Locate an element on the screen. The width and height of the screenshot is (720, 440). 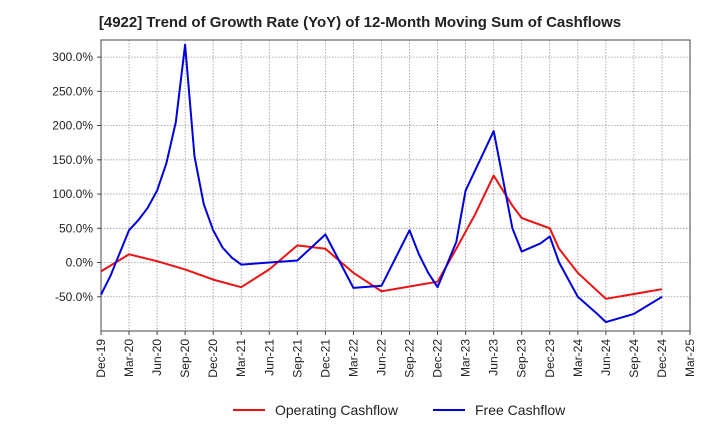
y-tick-label: -50.0% is located at coordinates (74, 297).